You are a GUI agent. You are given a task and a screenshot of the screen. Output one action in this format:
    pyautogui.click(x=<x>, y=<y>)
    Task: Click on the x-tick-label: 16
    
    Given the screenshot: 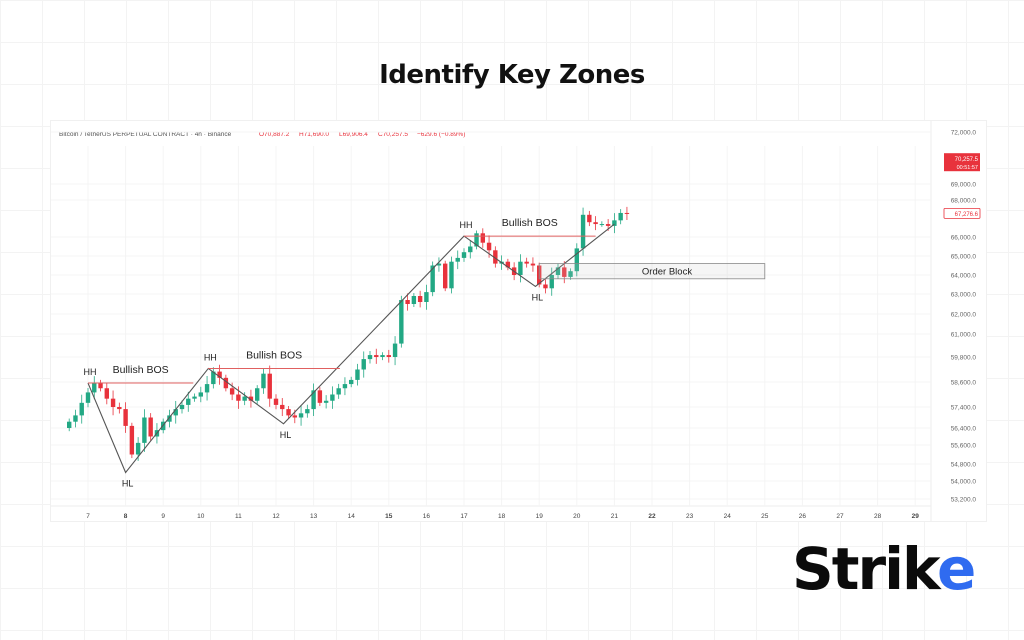 What is the action you would take?
    pyautogui.click(x=427, y=516)
    